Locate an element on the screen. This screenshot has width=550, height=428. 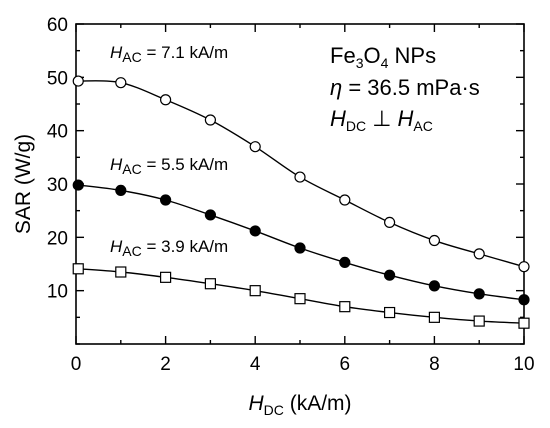
x-tick-label: 2 is located at coordinates (165, 364).